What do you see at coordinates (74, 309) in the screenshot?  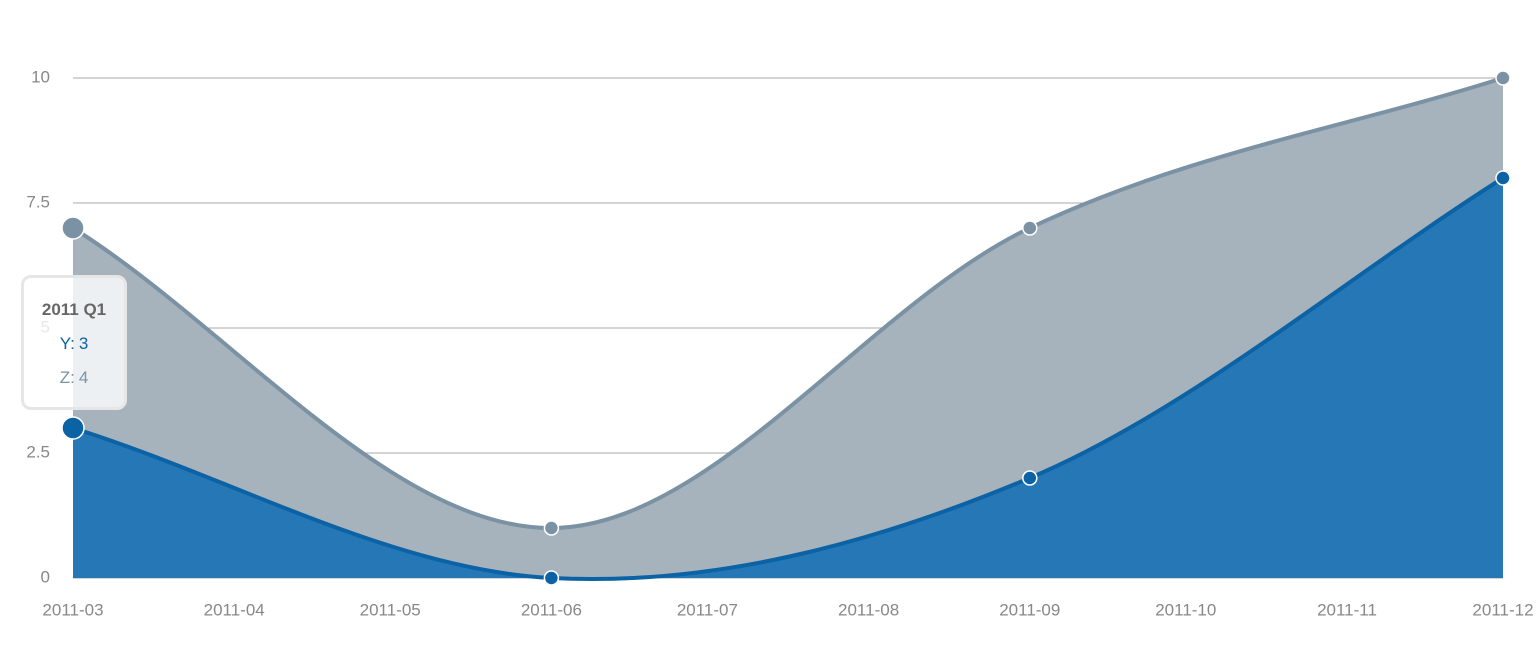 I see `tooltip-title: 2011 Q1` at bounding box center [74, 309].